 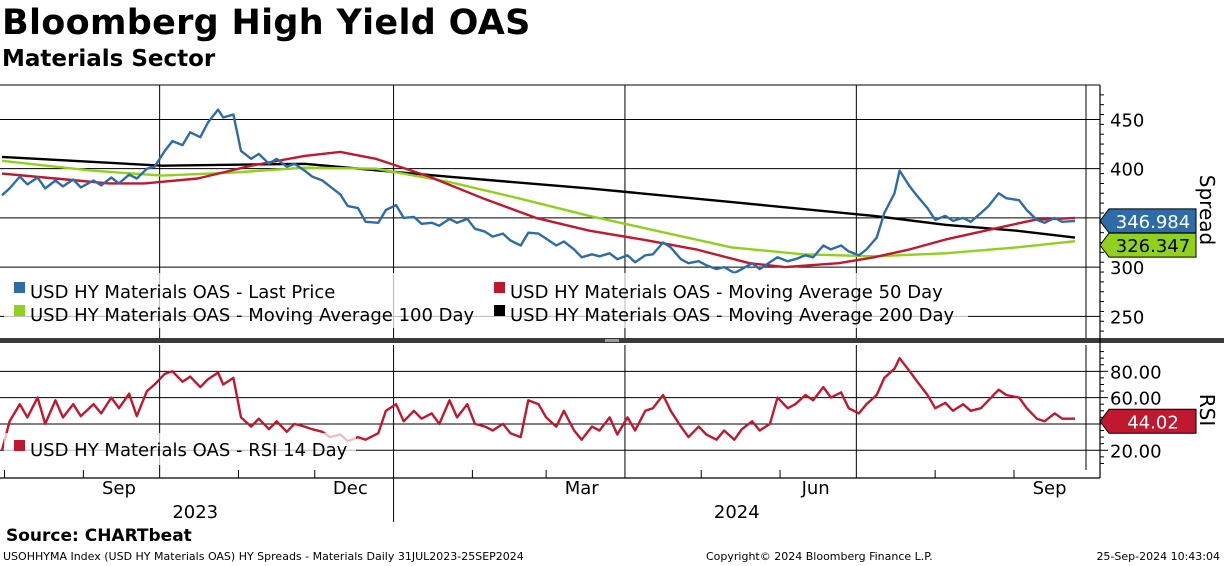 What do you see at coordinates (1153, 222) in the screenshot?
I see `tag-last-price-label: 346.984` at bounding box center [1153, 222].